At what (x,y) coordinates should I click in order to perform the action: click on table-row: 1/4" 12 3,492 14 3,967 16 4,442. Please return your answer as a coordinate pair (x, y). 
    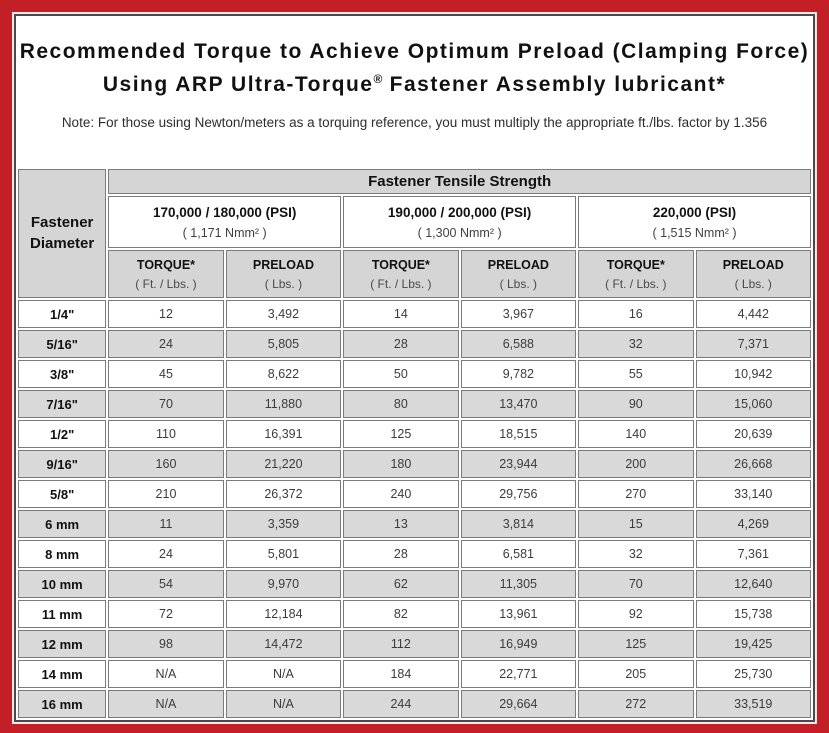
    Looking at the image, I should click on (414, 314).